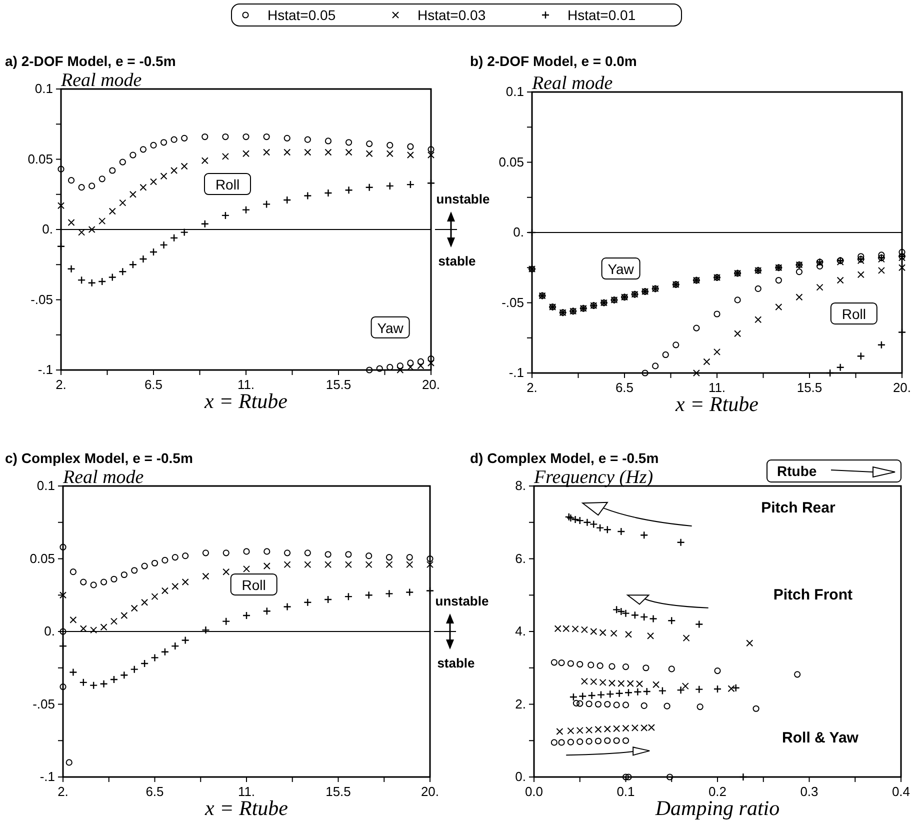  Describe the element at coordinates (534, 791) in the screenshot. I see `x-tick-label: 0.0` at that location.